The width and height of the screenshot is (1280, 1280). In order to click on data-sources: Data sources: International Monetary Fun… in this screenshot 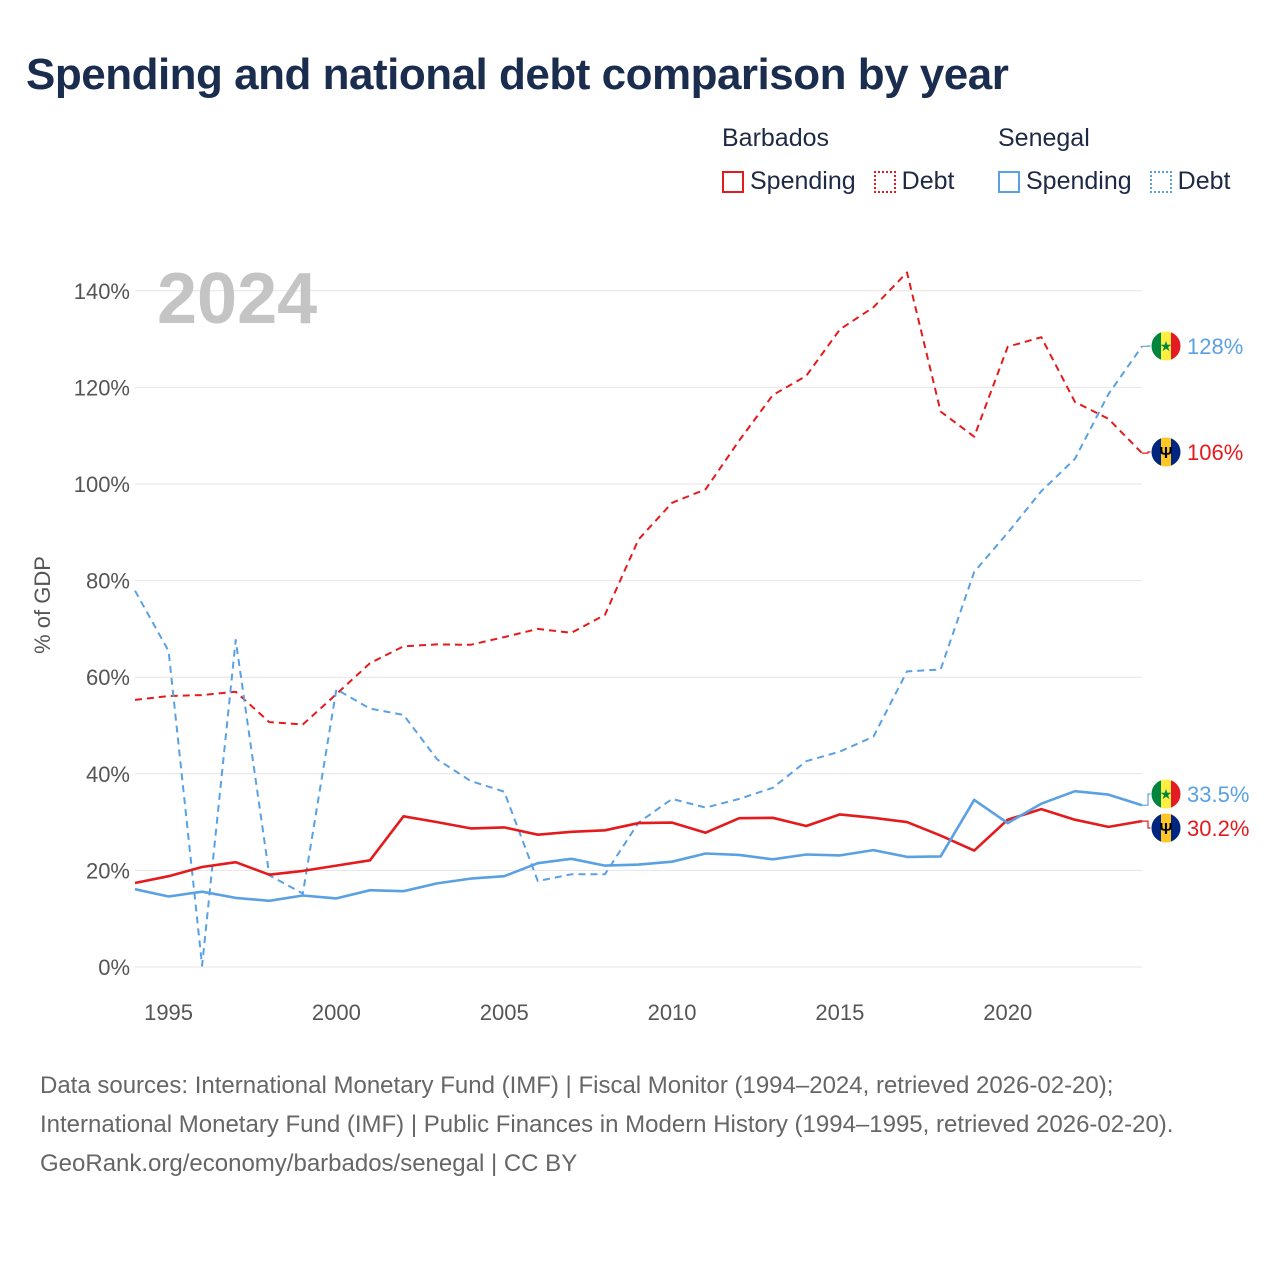, I will do `click(607, 1105)`.